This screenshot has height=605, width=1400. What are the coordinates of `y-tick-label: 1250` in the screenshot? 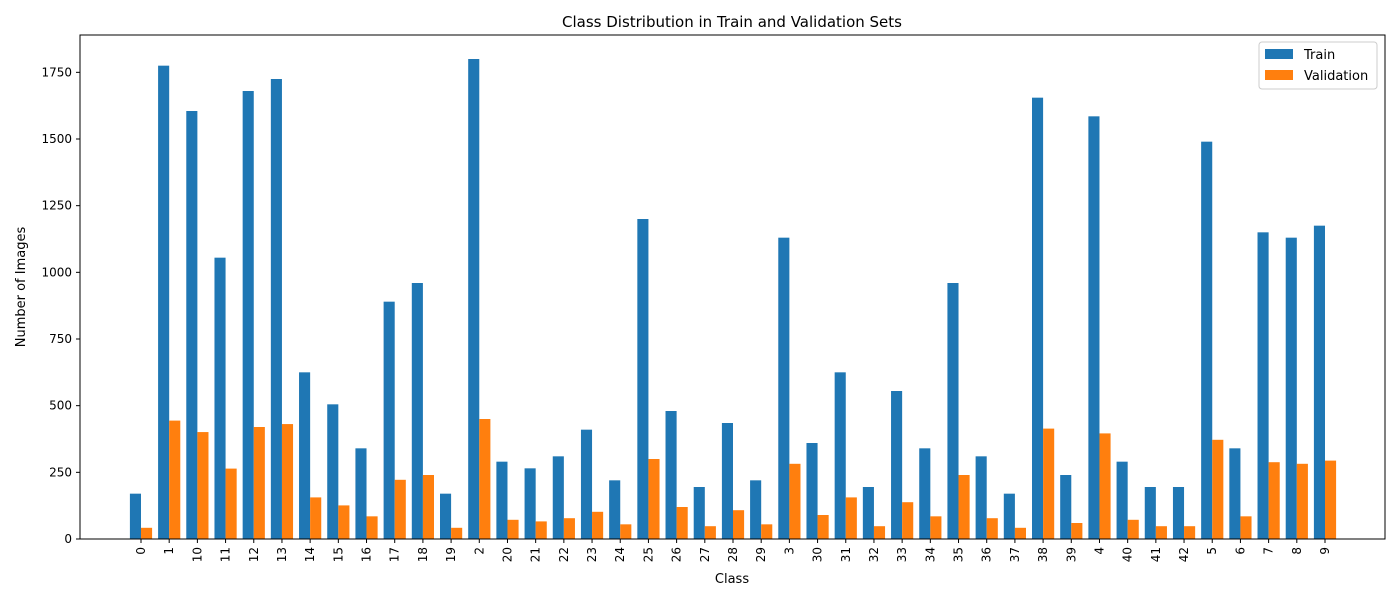 It's located at (56, 206).